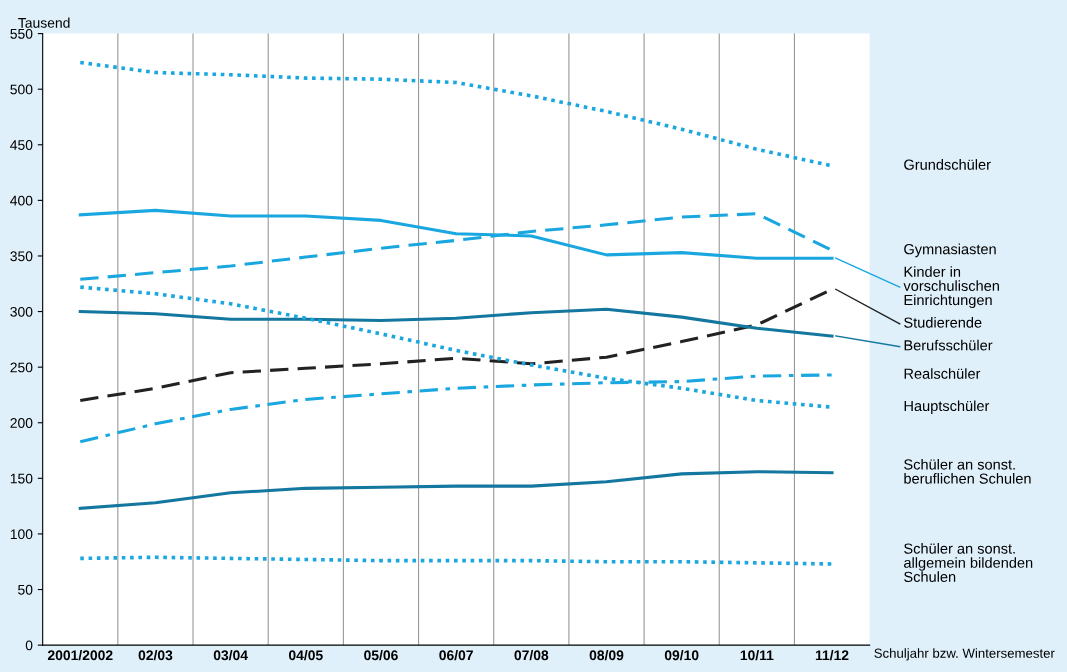 The width and height of the screenshot is (1067, 672). I want to click on x-tick-label: 08/09, so click(606, 655).